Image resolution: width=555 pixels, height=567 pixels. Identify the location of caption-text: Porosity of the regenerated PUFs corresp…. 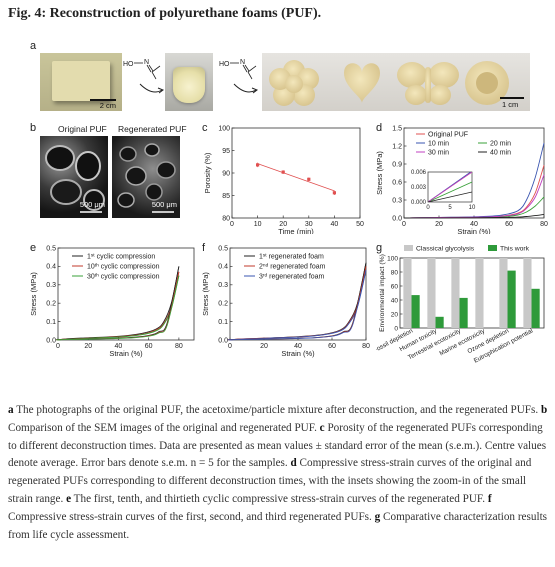
(277, 445).